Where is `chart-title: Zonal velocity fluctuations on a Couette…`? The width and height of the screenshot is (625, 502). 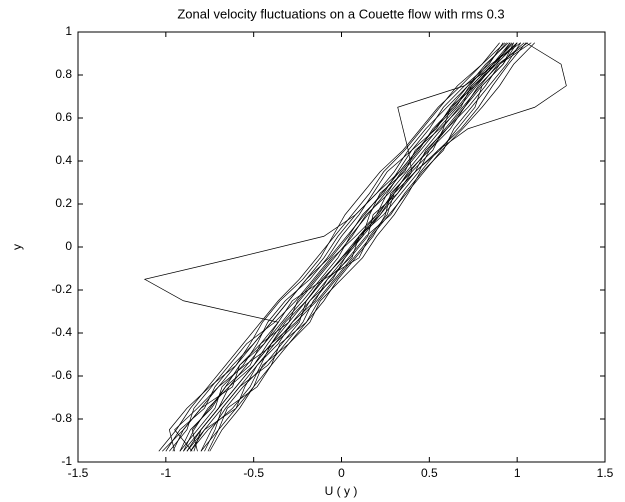 chart-title: Zonal velocity fluctuations on a Couette… is located at coordinates (340, 13).